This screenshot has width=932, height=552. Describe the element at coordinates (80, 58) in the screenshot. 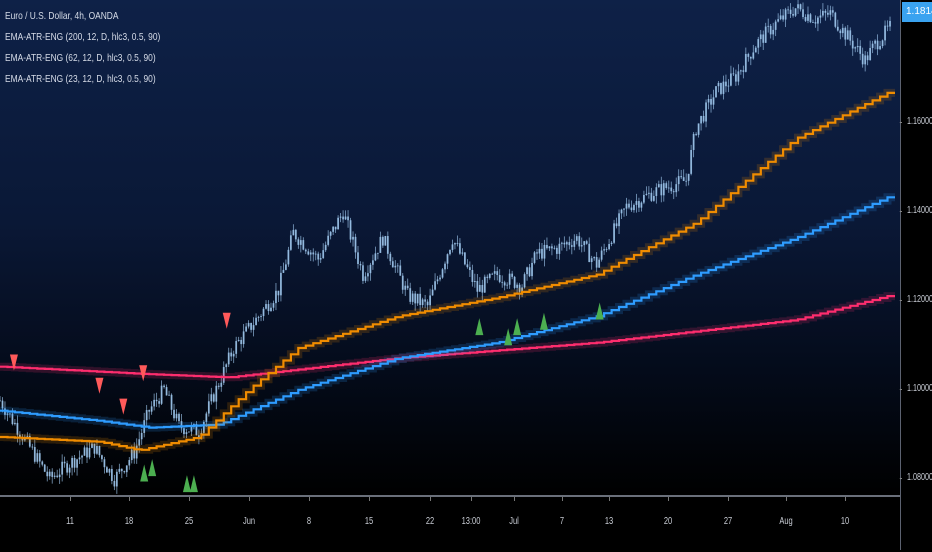

I see `indicator-label-ema62: EMA-ATR-ENG (62, 12, D, hlc3, 0.5, 90)` at that location.